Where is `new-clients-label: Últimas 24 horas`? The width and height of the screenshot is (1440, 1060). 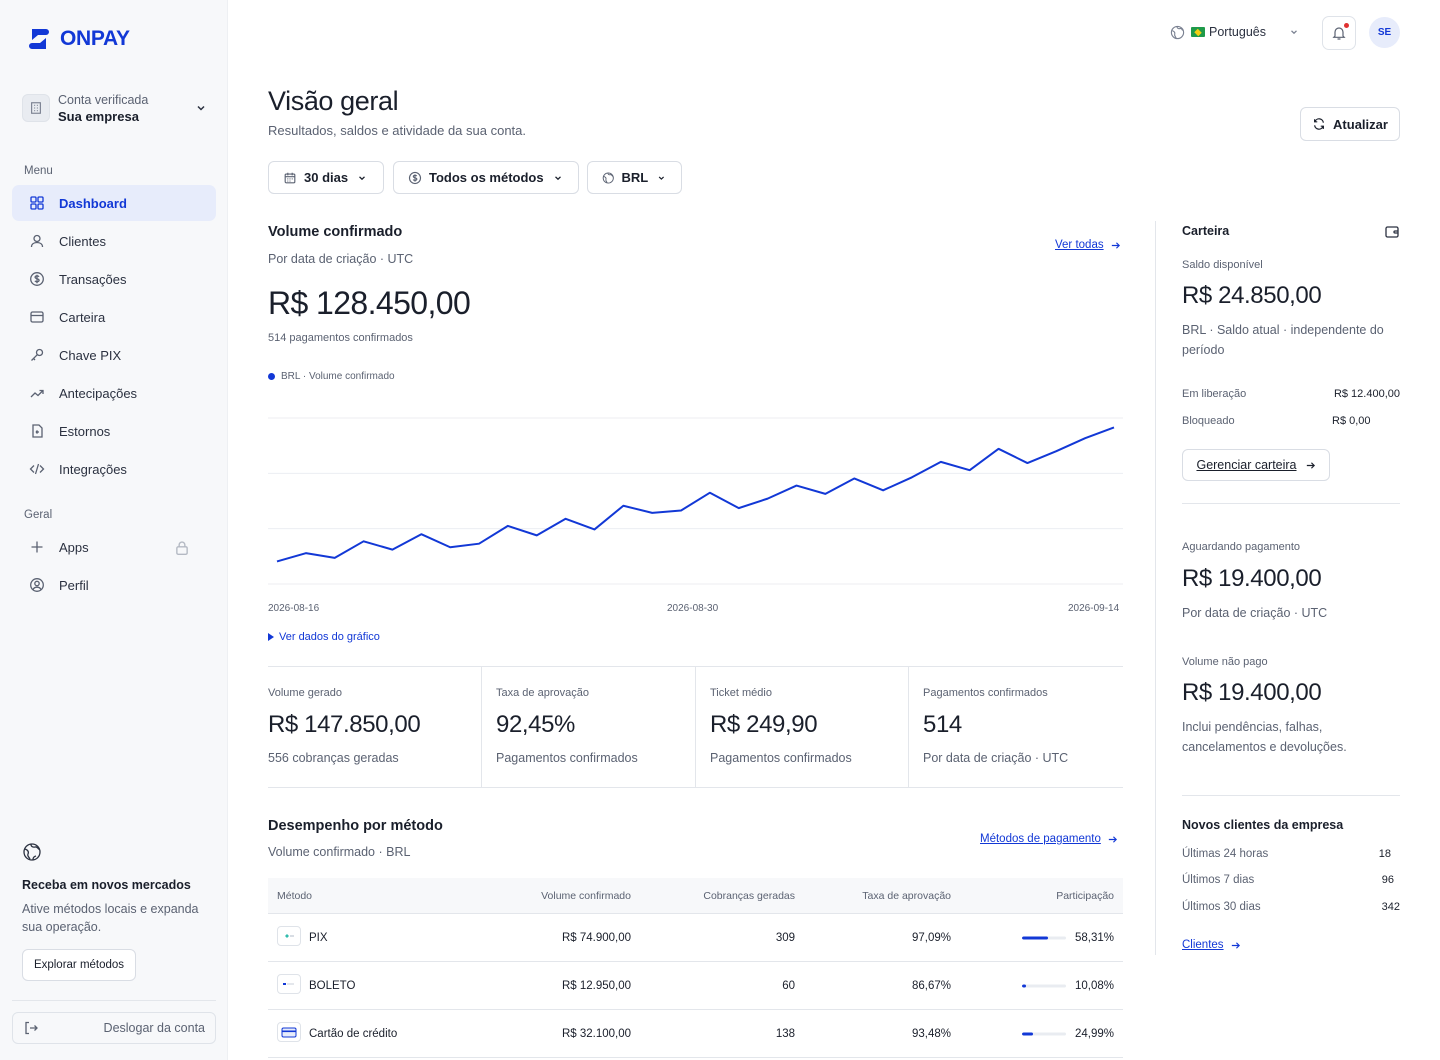
new-clients-label: Últimas 24 horas is located at coordinates (1225, 854).